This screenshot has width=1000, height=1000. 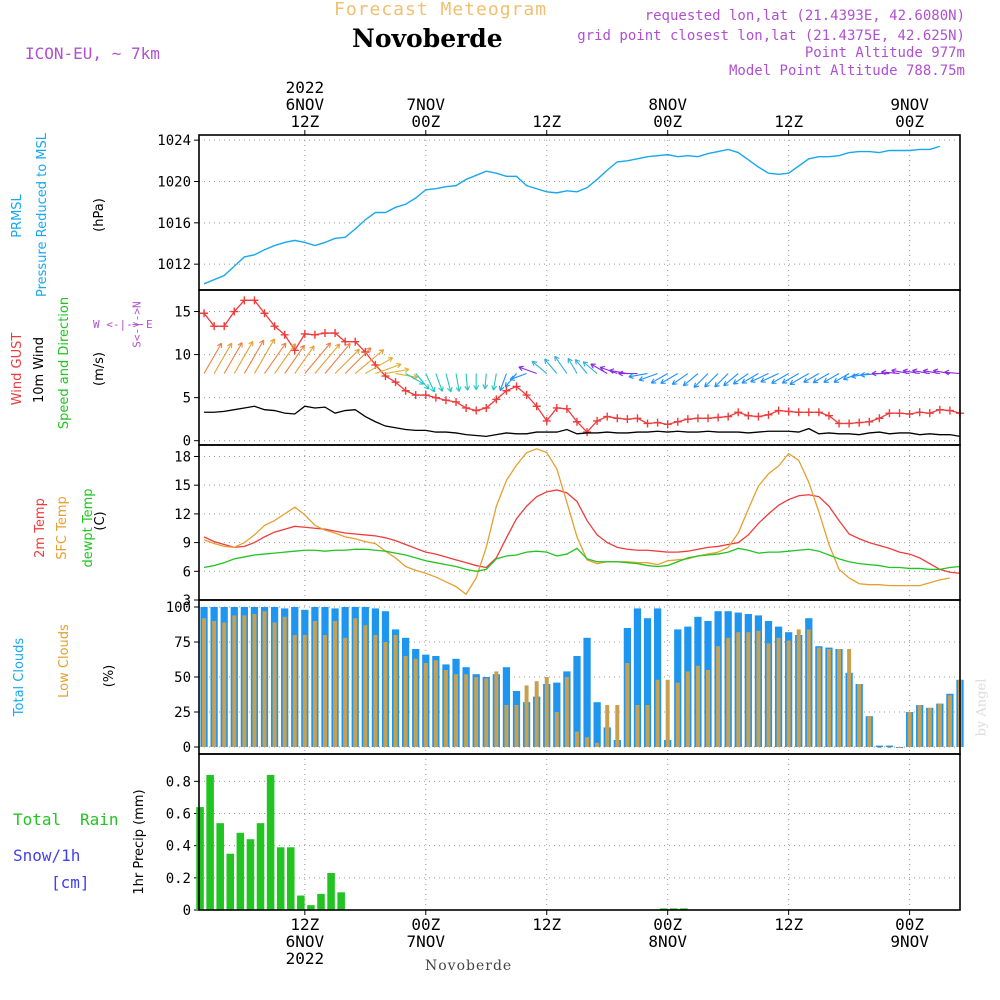 What do you see at coordinates (182, 678) in the screenshot?
I see `ytick-label: 50` at bounding box center [182, 678].